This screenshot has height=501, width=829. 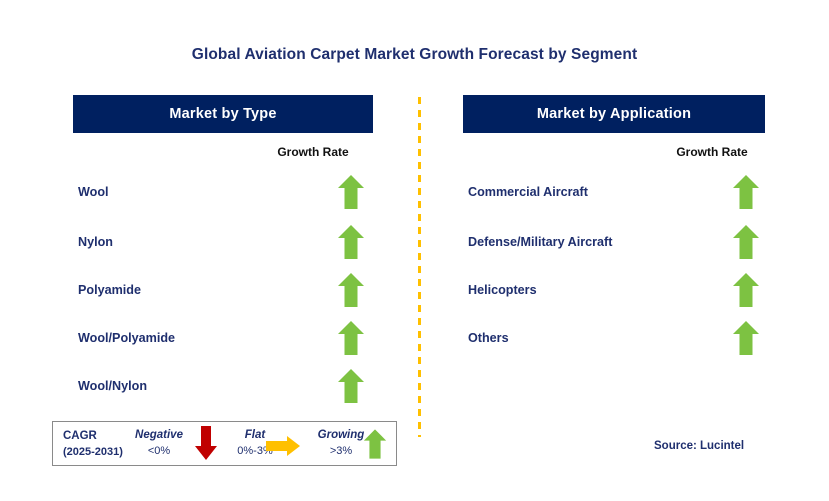 I want to click on column-header-growth-rate-left: Growth Rate, so click(x=313, y=152).